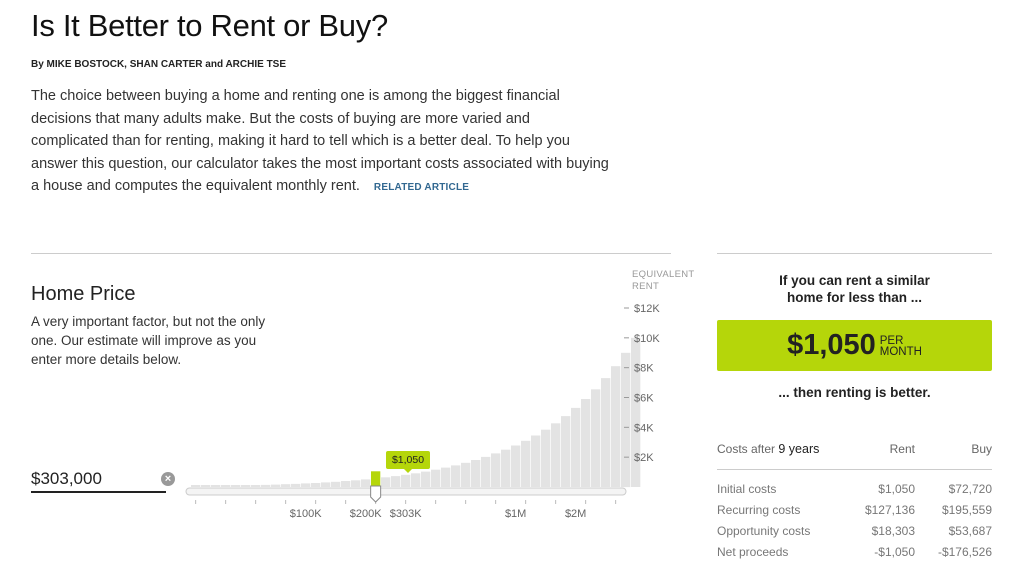 Image resolution: width=1024 pixels, height=565 pixels. I want to click on costs-header-label: Costs after 9 years, so click(768, 449).